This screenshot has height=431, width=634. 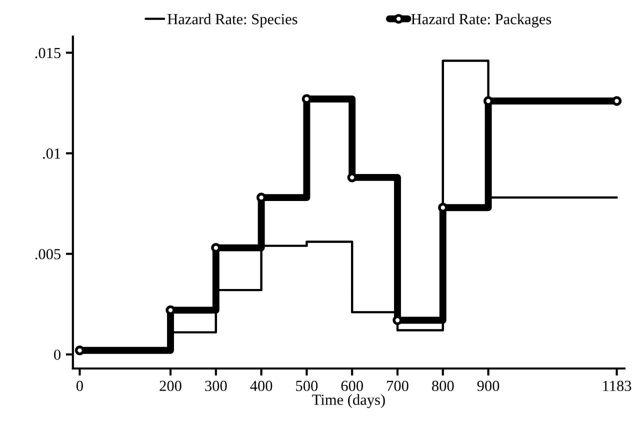 I want to click on x-tick-label: 1183, so click(x=617, y=386).